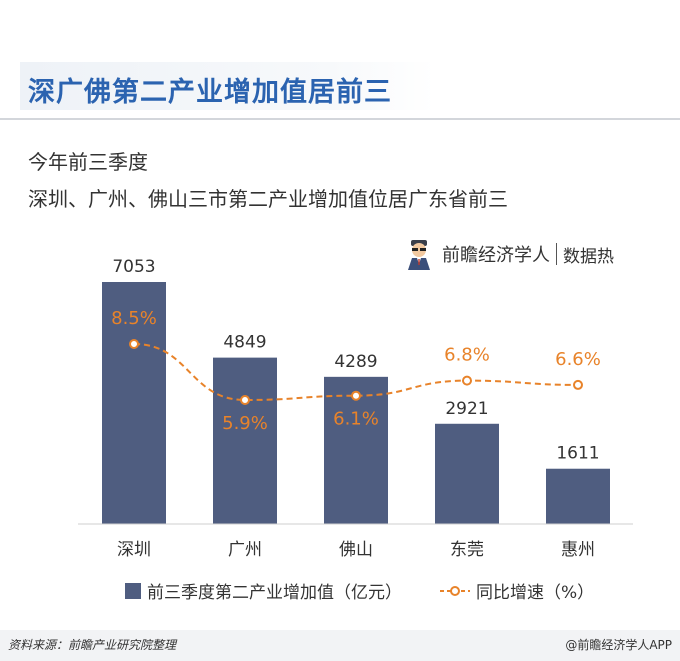  I want to click on growth-point-广州, so click(245, 400).